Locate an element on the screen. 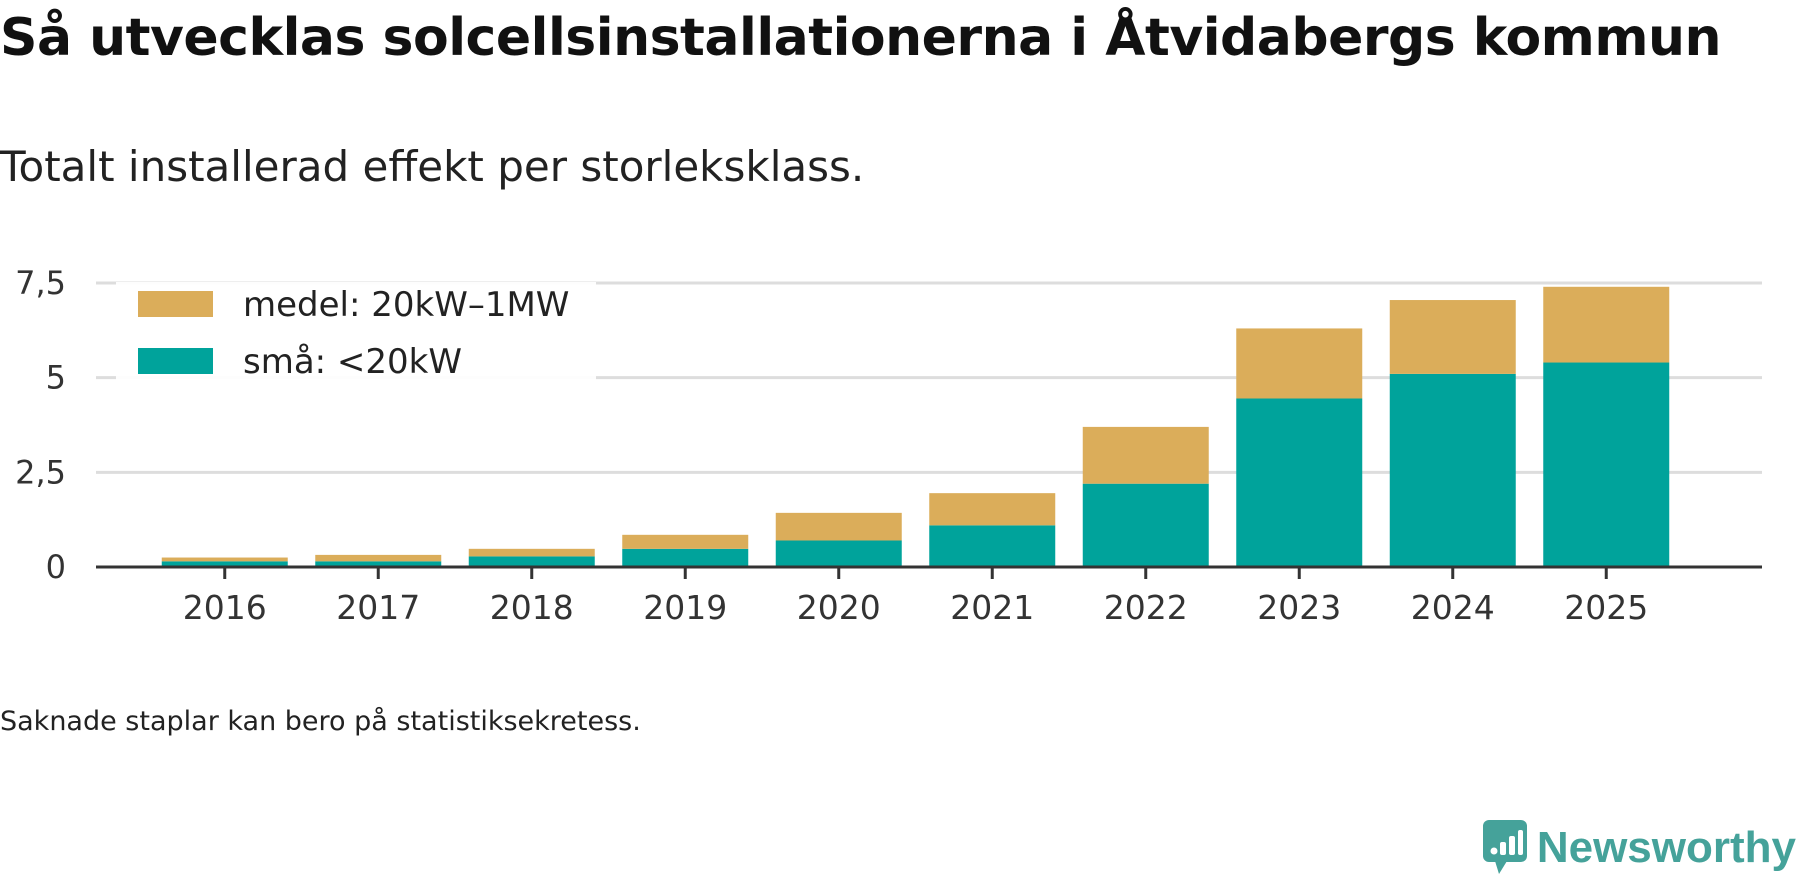  x-tick-label: 2019 is located at coordinates (685, 607).